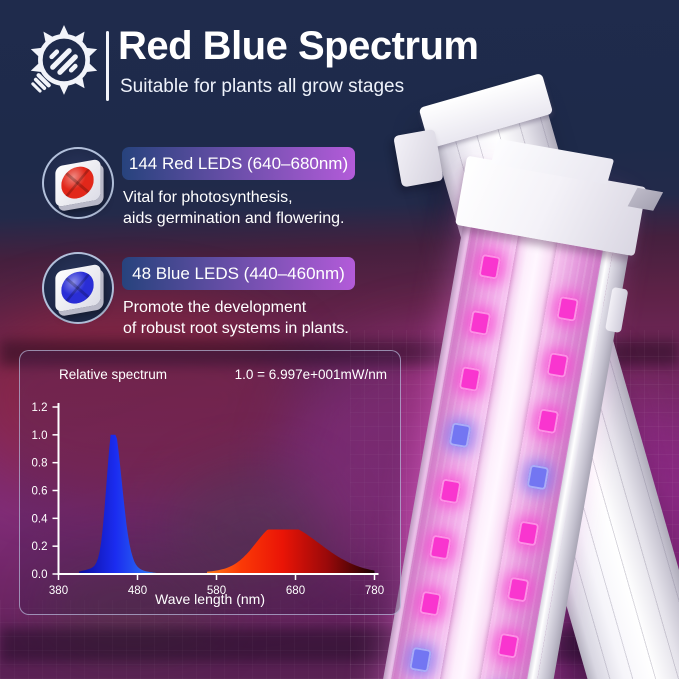 The image size is (679, 679). I want to click on y-tick-label: 1.0, so click(40, 436).